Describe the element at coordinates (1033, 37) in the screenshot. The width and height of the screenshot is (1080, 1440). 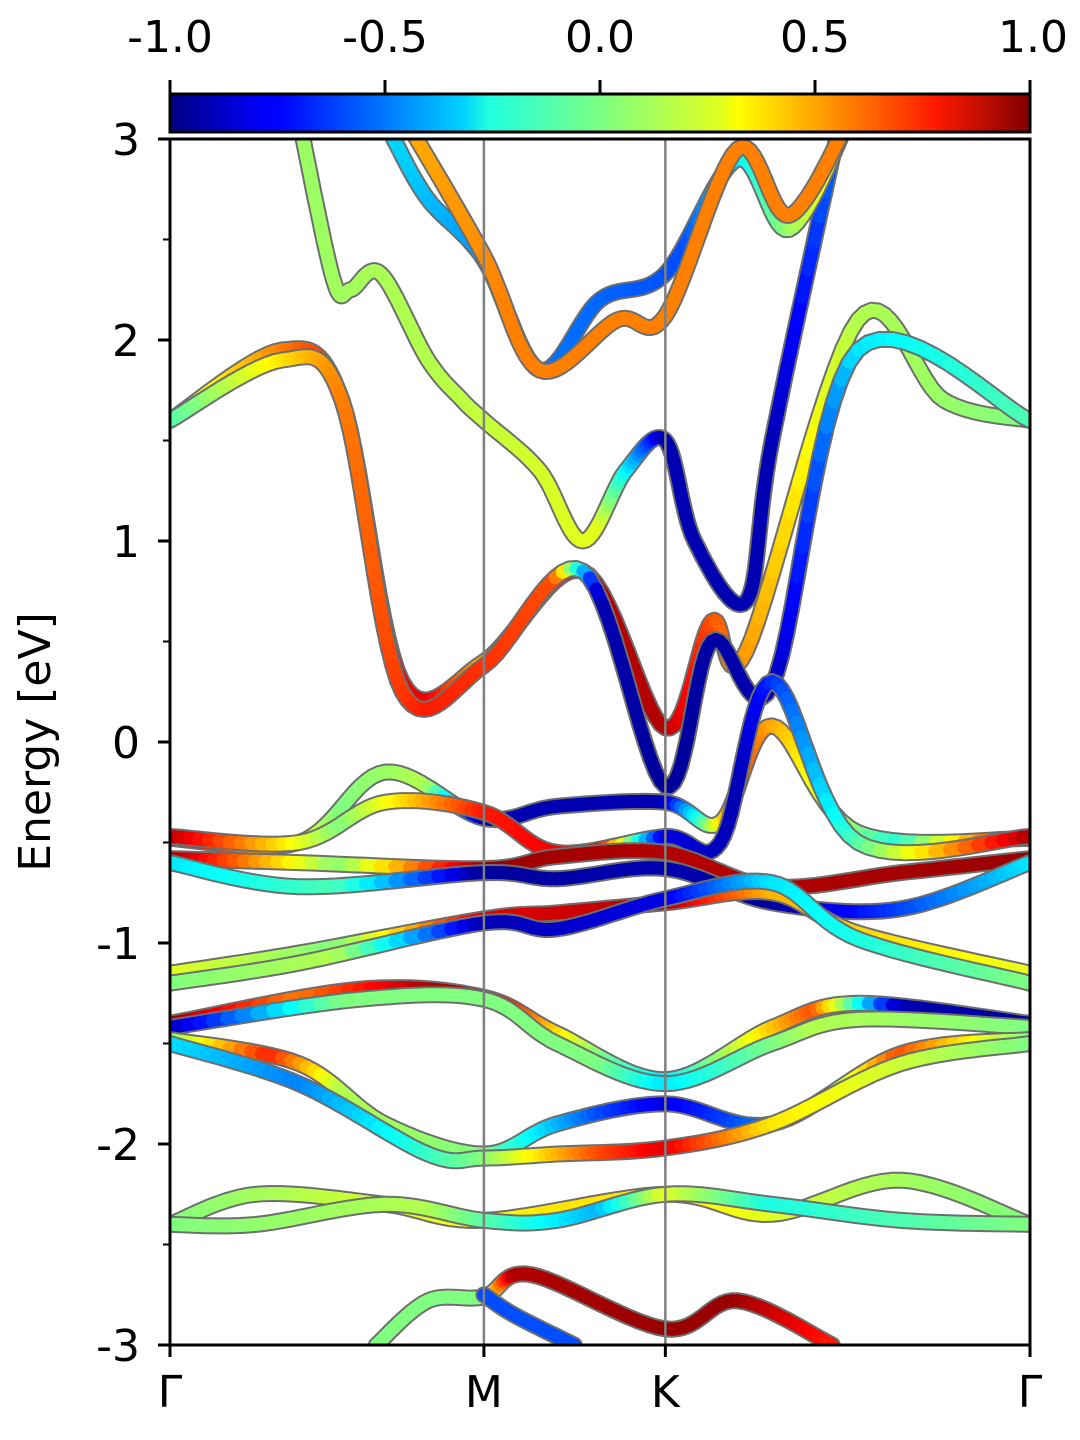
I see `colorbar-tick-label: 1.0` at that location.